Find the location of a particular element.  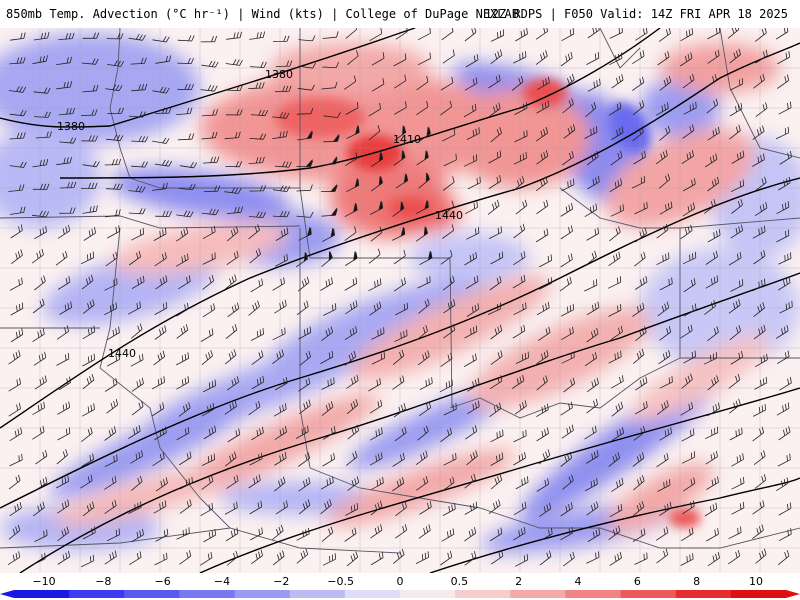

color-scale-tick: 10 is located at coordinates (756, 581).